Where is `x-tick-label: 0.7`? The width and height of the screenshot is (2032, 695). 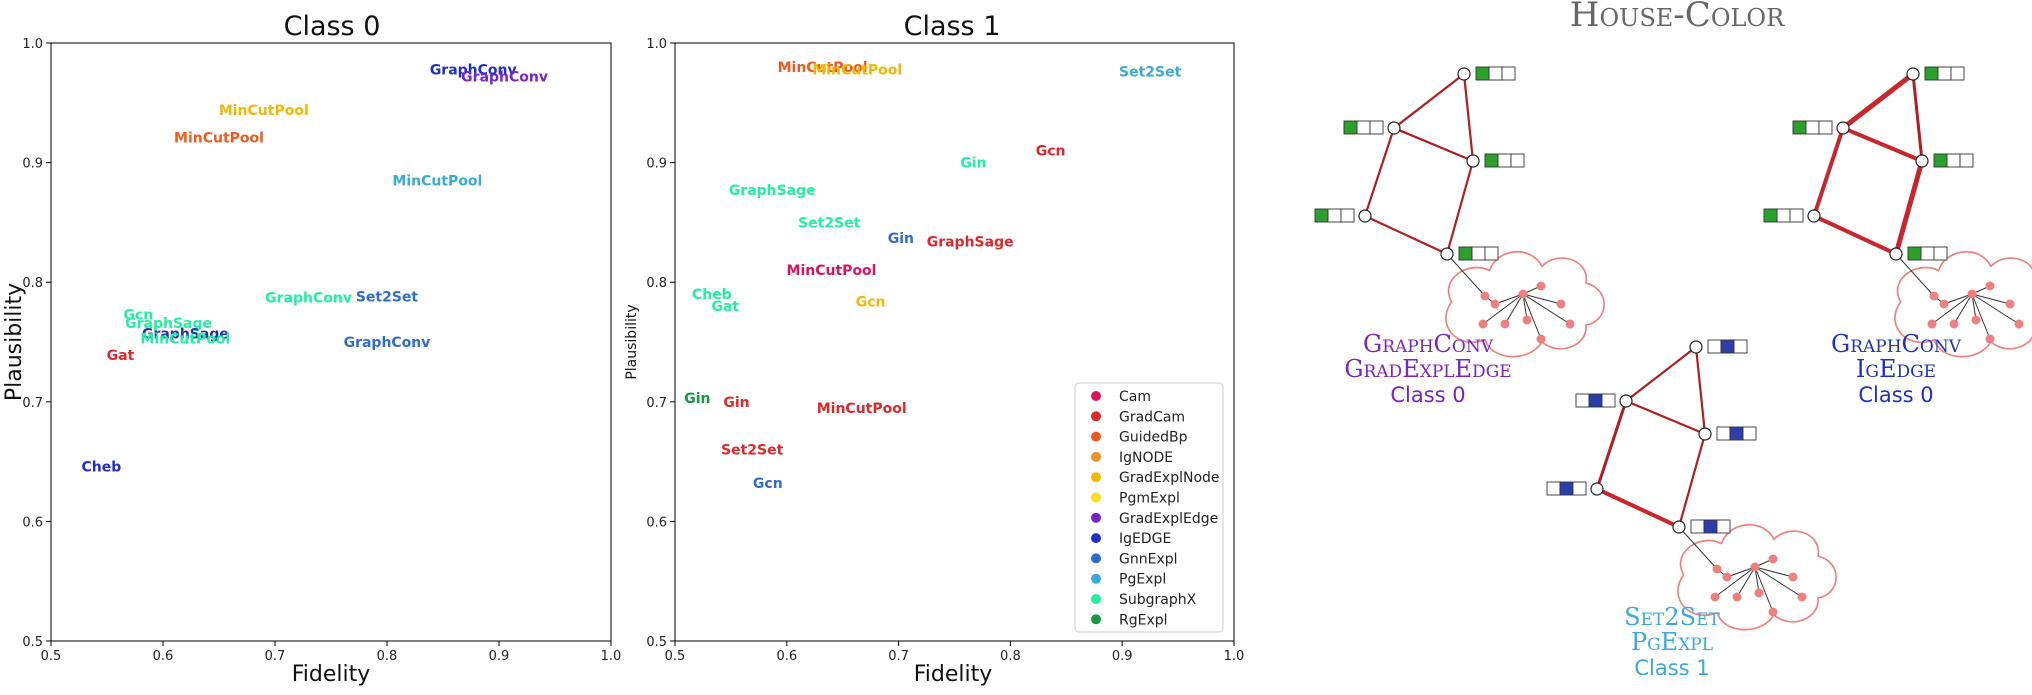
x-tick-label: 0.7 is located at coordinates (275, 656).